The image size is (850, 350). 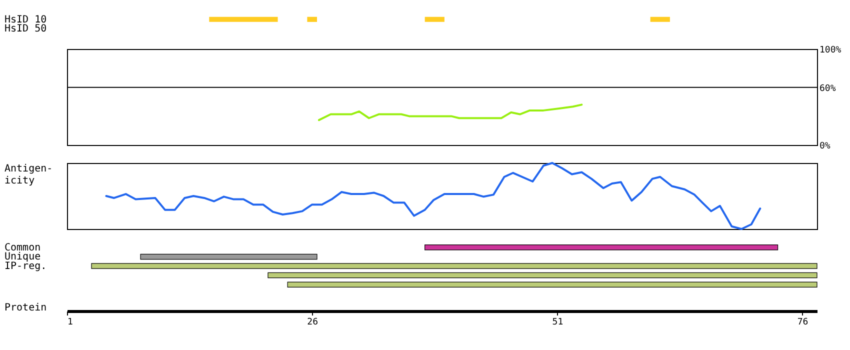 What do you see at coordinates (22, 257) in the screenshot?
I see `y-tick-label: Unique` at bounding box center [22, 257].